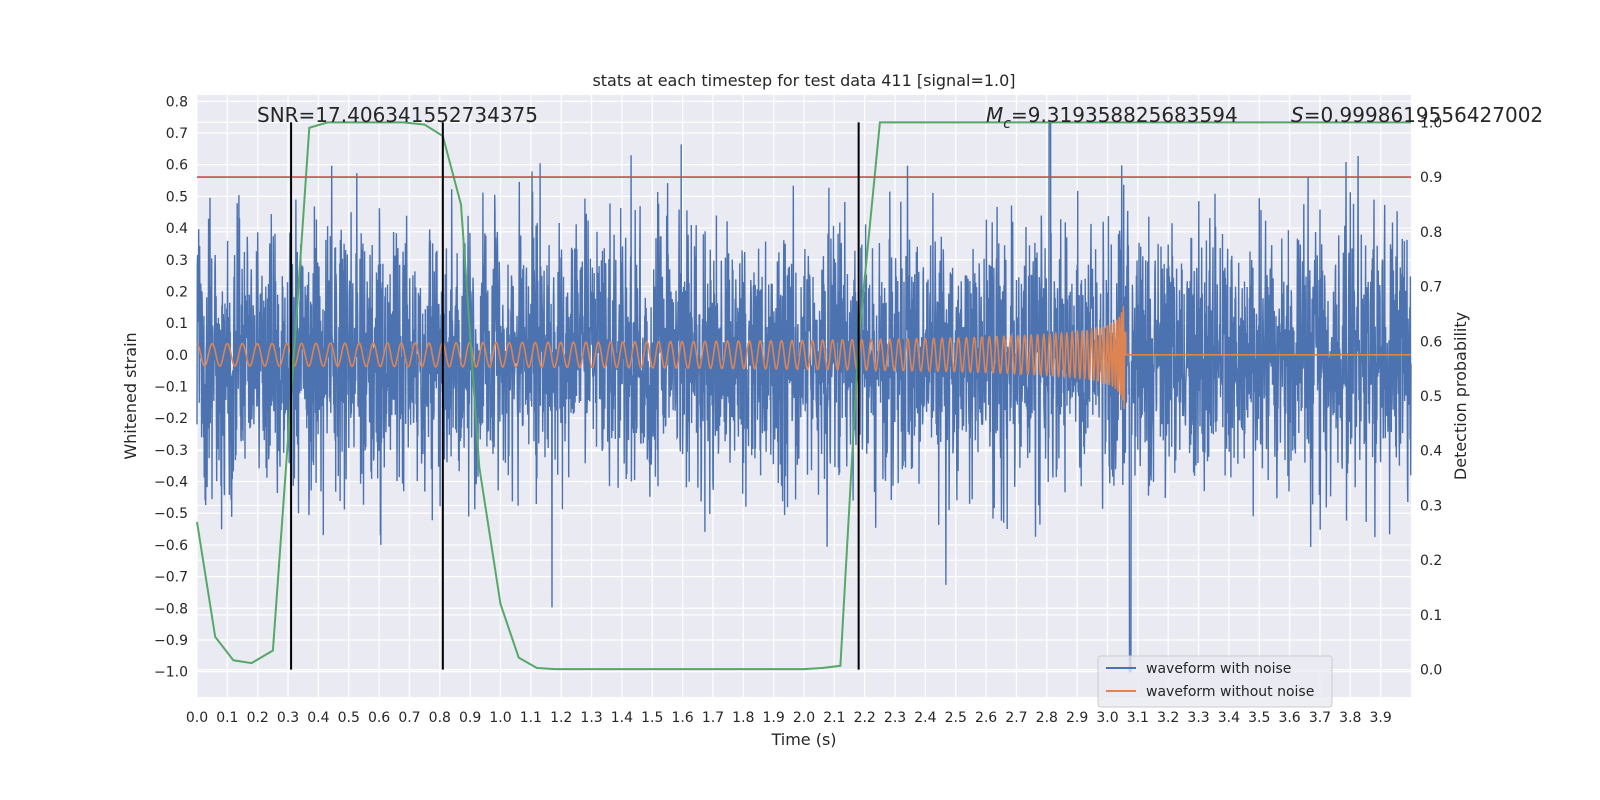 The height and width of the screenshot is (800, 1600). Describe the element at coordinates (1138, 718) in the screenshot. I see `x-tick-label: 3.1` at that location.